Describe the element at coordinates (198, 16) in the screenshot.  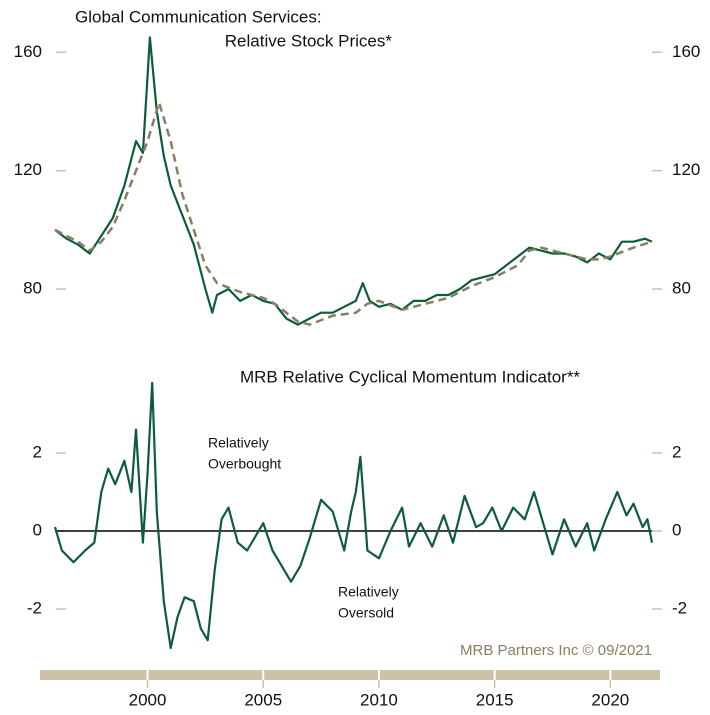
I see `chart-title: Global Communication Services:` at that location.